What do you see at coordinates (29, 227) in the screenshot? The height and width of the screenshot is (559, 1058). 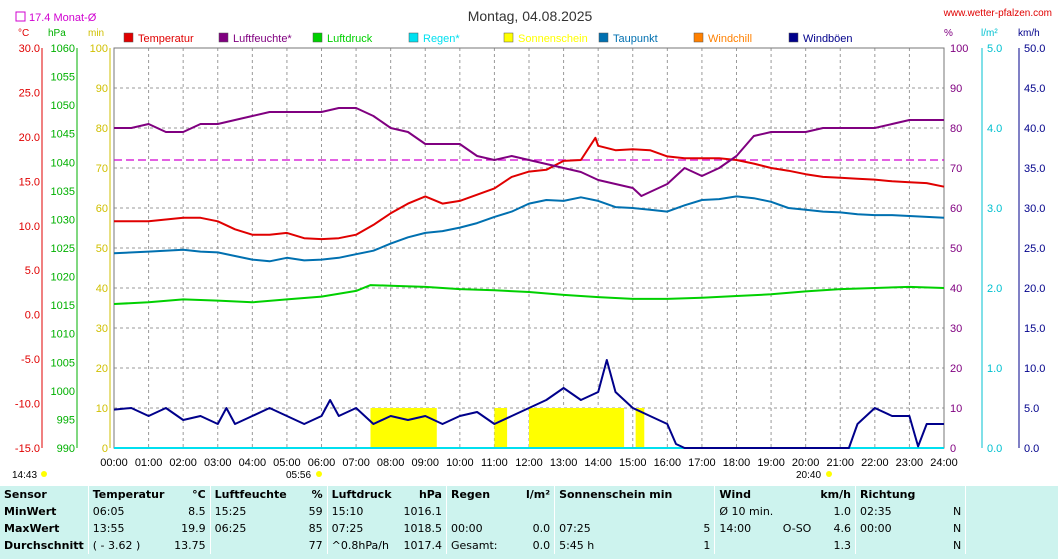 I see `temp-tick-label: 10.0` at bounding box center [29, 227].